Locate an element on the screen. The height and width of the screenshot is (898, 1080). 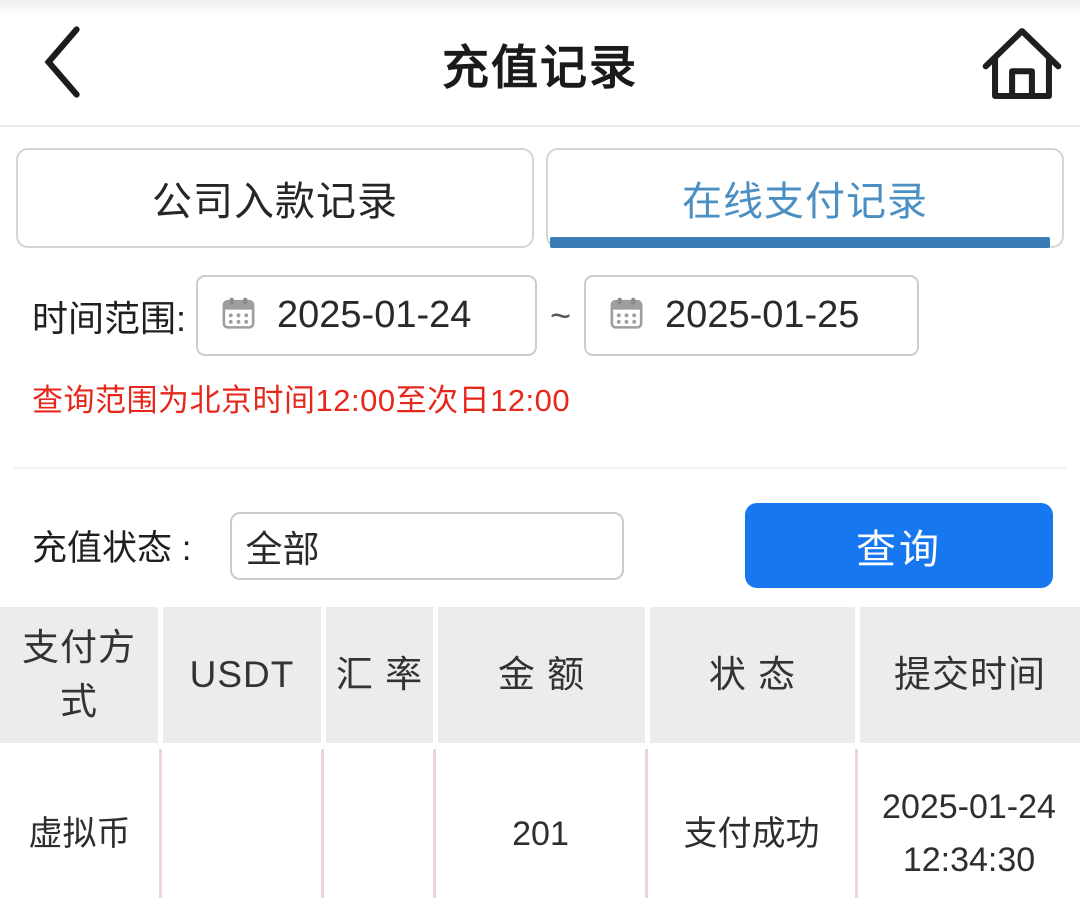
tab-label: 公司入款记录 is located at coordinates (275, 202).